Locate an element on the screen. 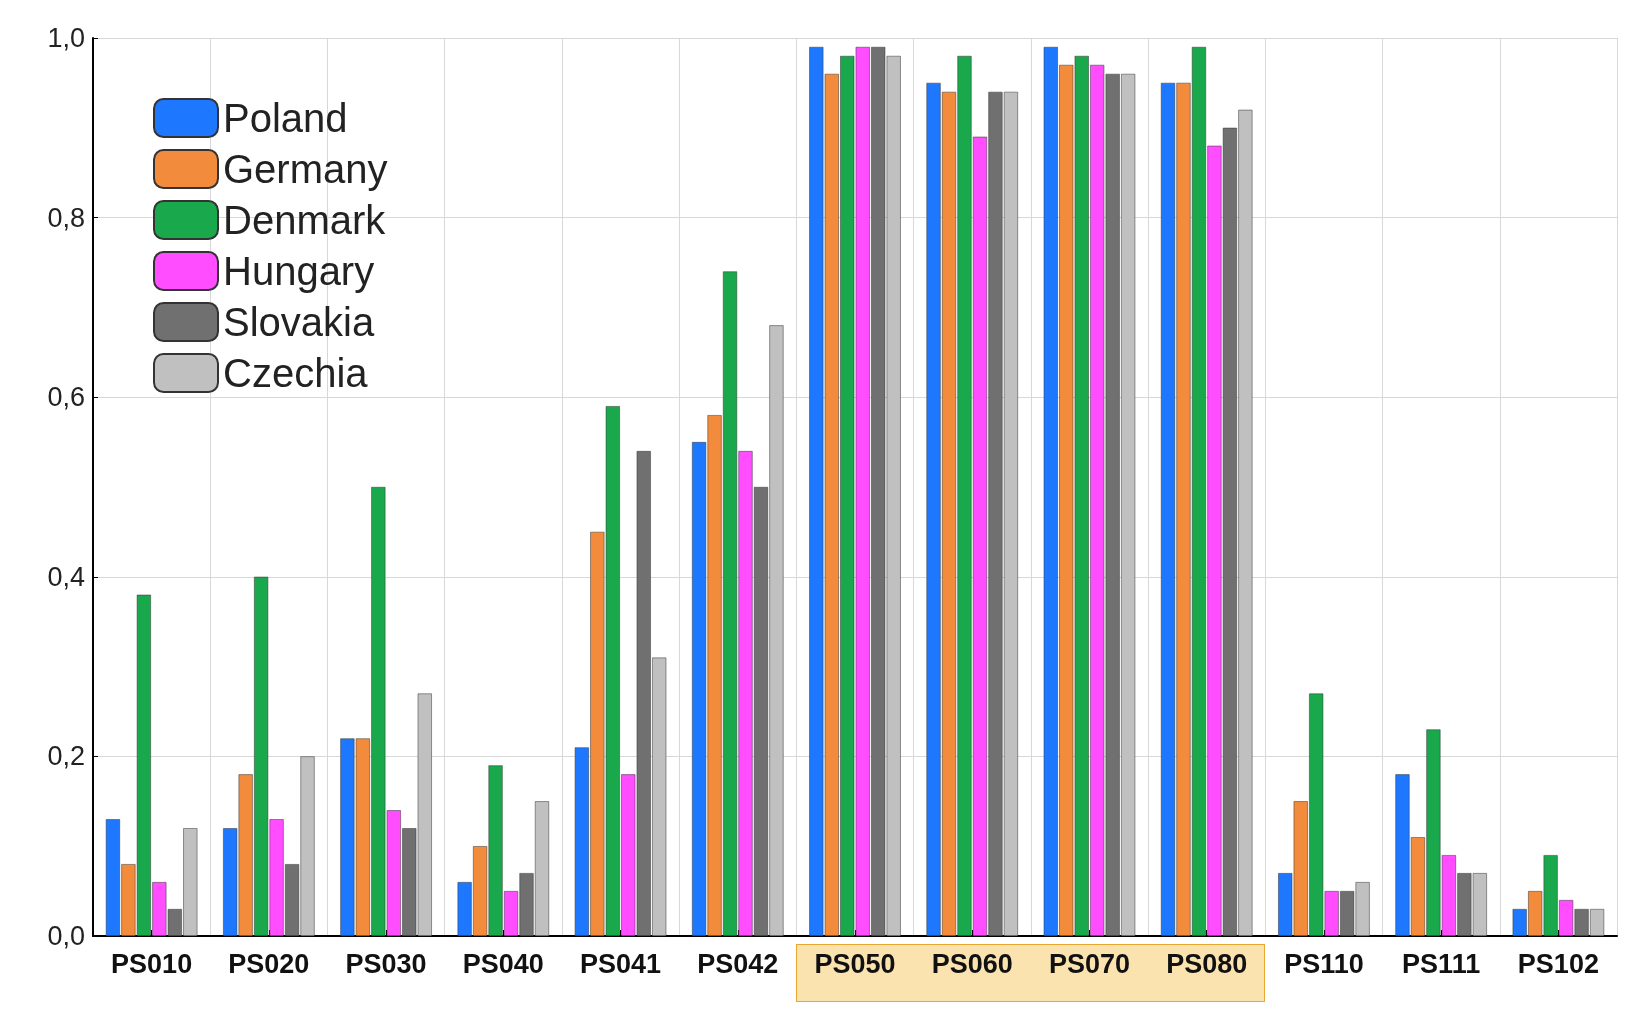  x-tick-label: PS080 is located at coordinates (1207, 963).